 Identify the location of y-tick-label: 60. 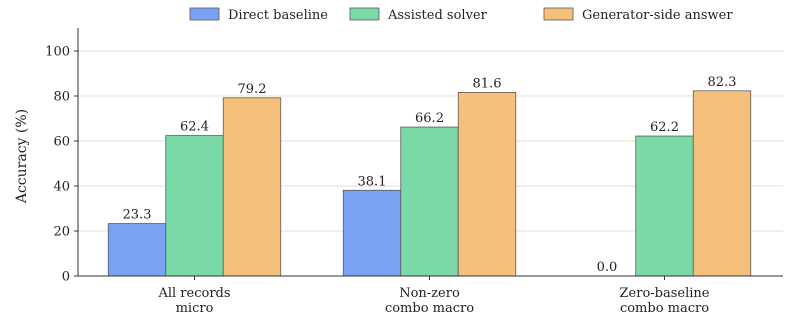
(61, 142).